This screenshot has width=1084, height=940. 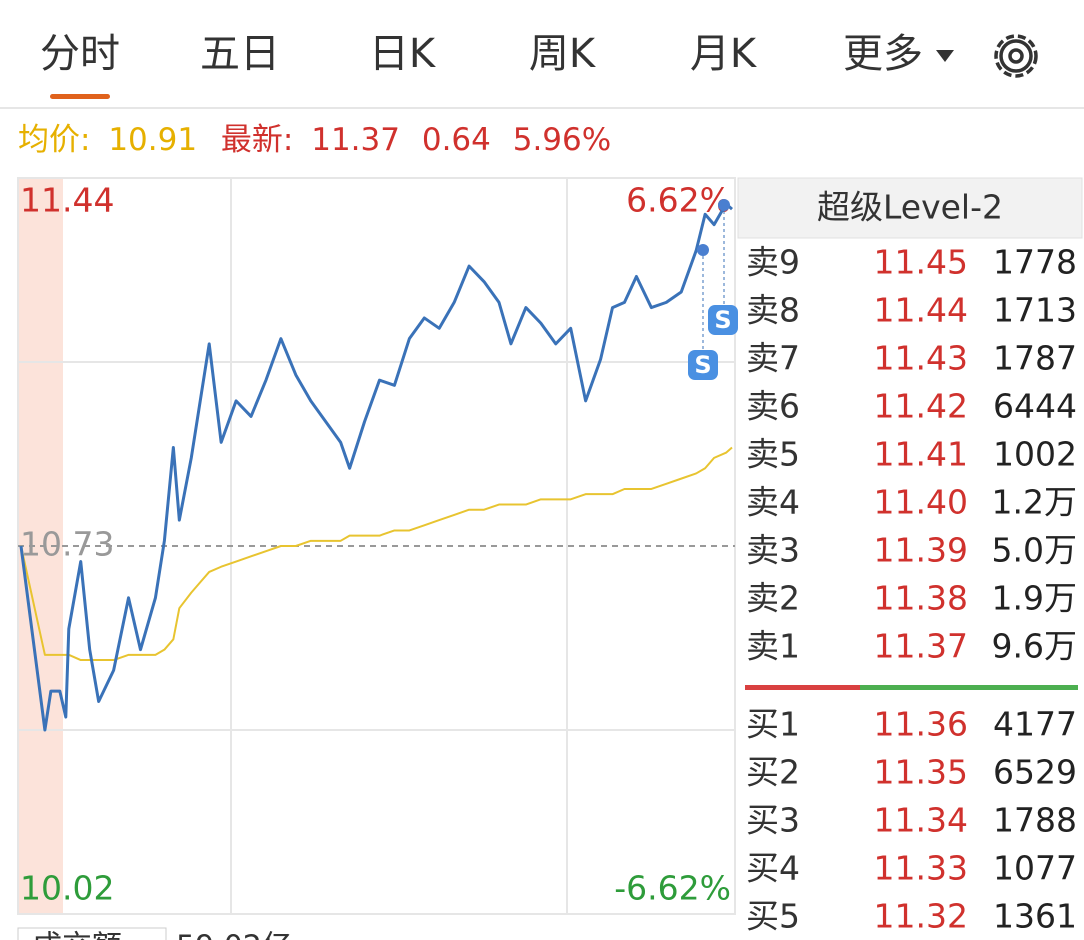 What do you see at coordinates (921, 310) in the screenshot?
I see `level-price: 11.44` at bounding box center [921, 310].